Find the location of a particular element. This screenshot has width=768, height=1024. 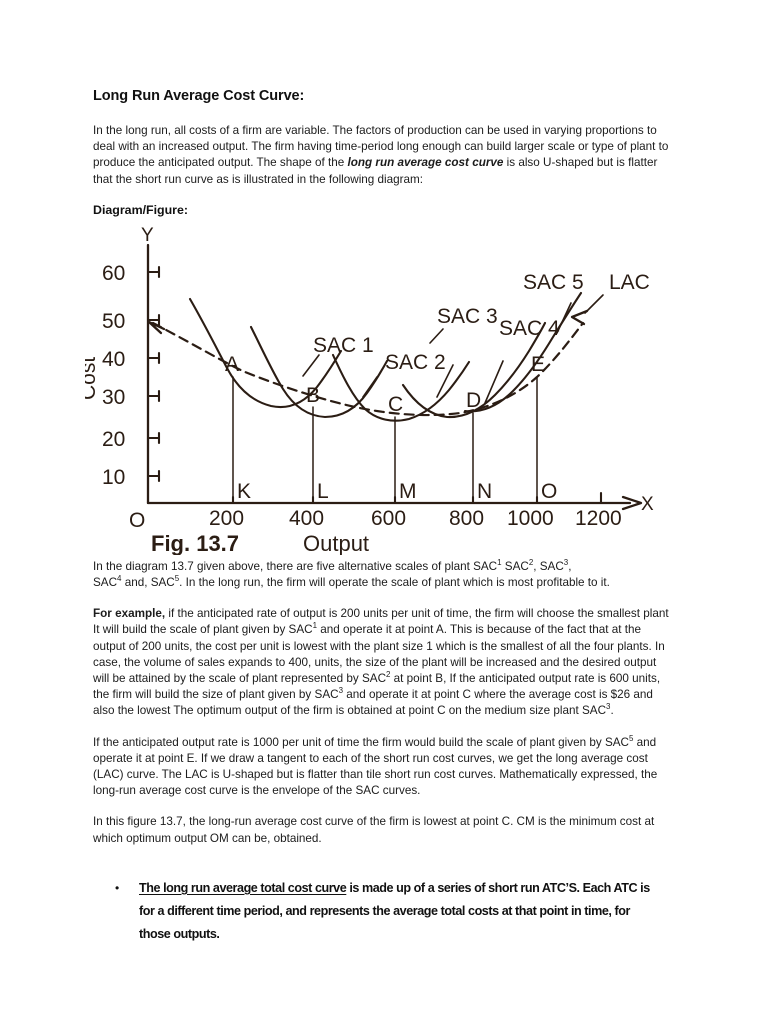

x-tick-400: 400 is located at coordinates (306, 518).